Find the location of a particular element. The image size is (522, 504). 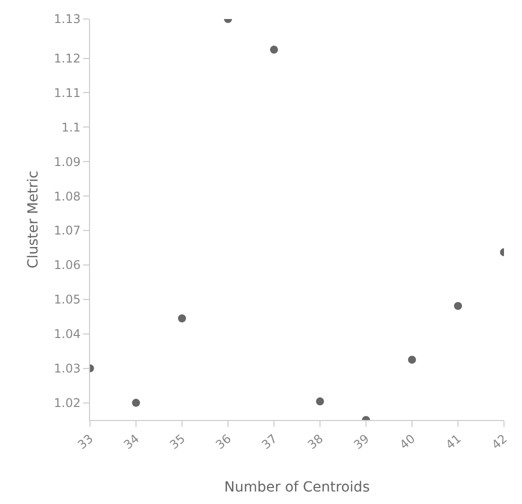

x-tick-label: 34 is located at coordinates (131, 442).